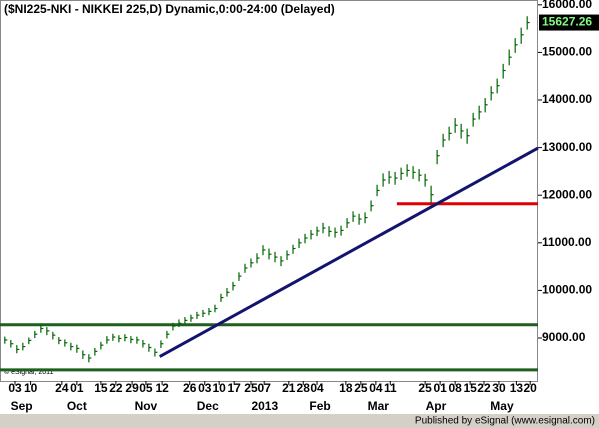 This screenshot has width=599, height=428. What do you see at coordinates (567, 194) in the screenshot?
I see `y-tick-label: 12000.00` at bounding box center [567, 194].